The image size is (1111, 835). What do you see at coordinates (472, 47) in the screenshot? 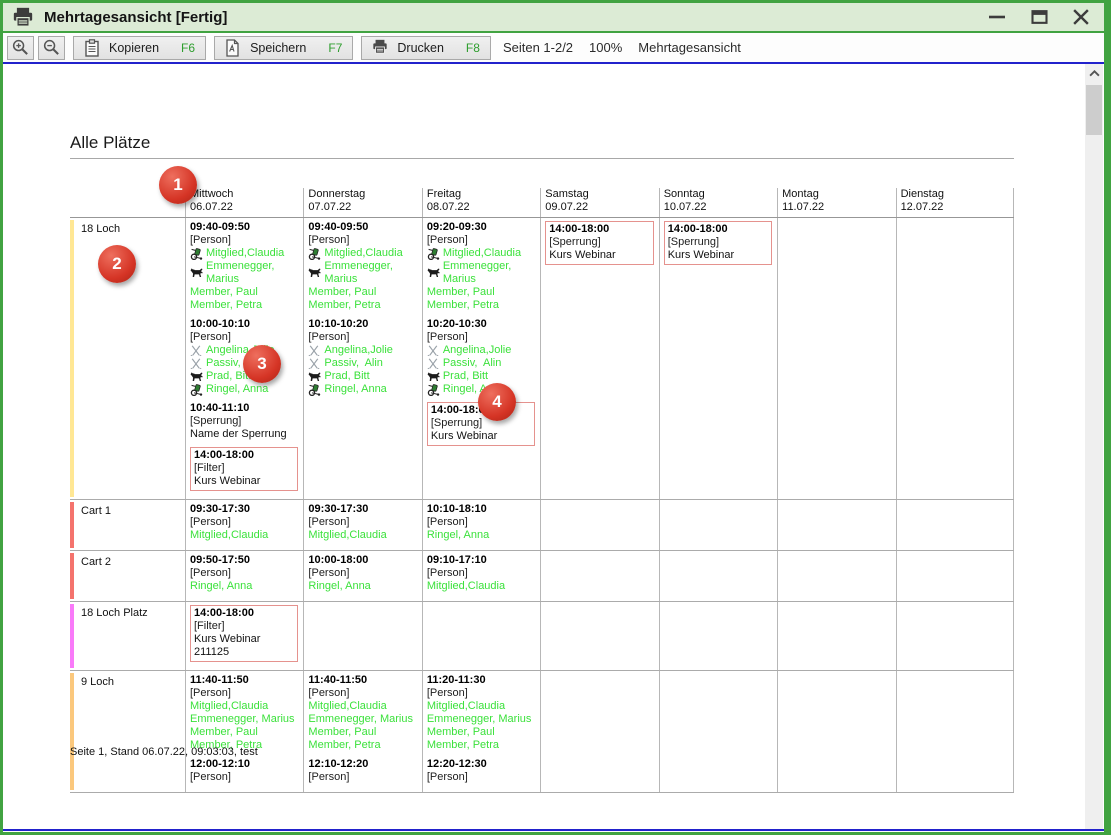
I see `print-button-fkey: F8` at bounding box center [472, 47].